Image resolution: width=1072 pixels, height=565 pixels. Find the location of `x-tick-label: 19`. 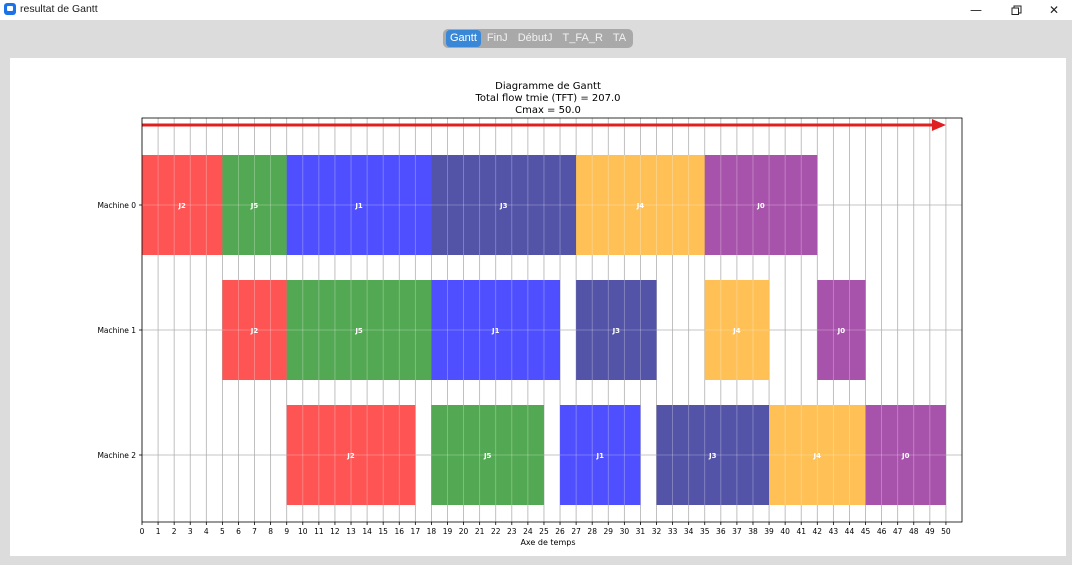

x-tick-label: 19 is located at coordinates (448, 531).